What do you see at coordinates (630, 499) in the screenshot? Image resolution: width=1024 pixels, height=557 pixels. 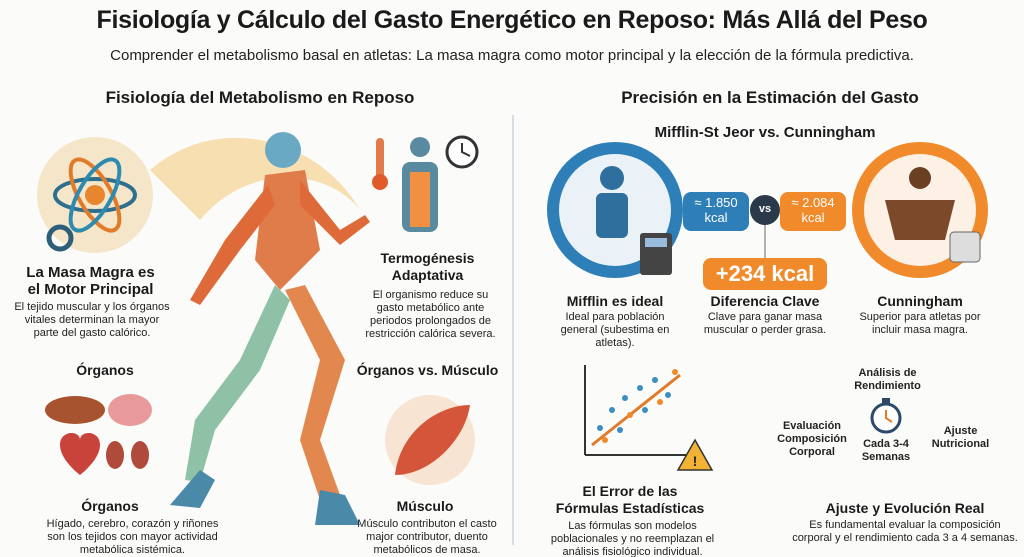 I see `card-title: El Error de las Fórmulas Estadísticas` at bounding box center [630, 499].